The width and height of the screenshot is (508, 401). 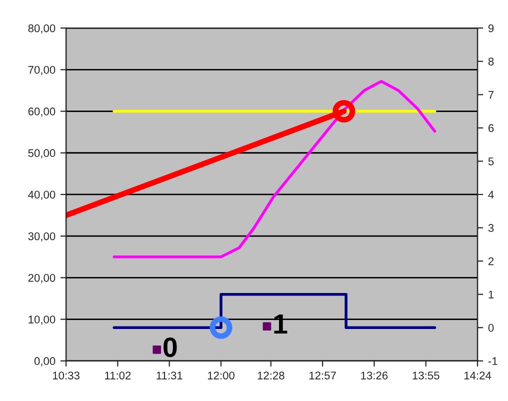 What do you see at coordinates (45, 361) in the screenshot?
I see `y-tick-label: 0,00` at bounding box center [45, 361].